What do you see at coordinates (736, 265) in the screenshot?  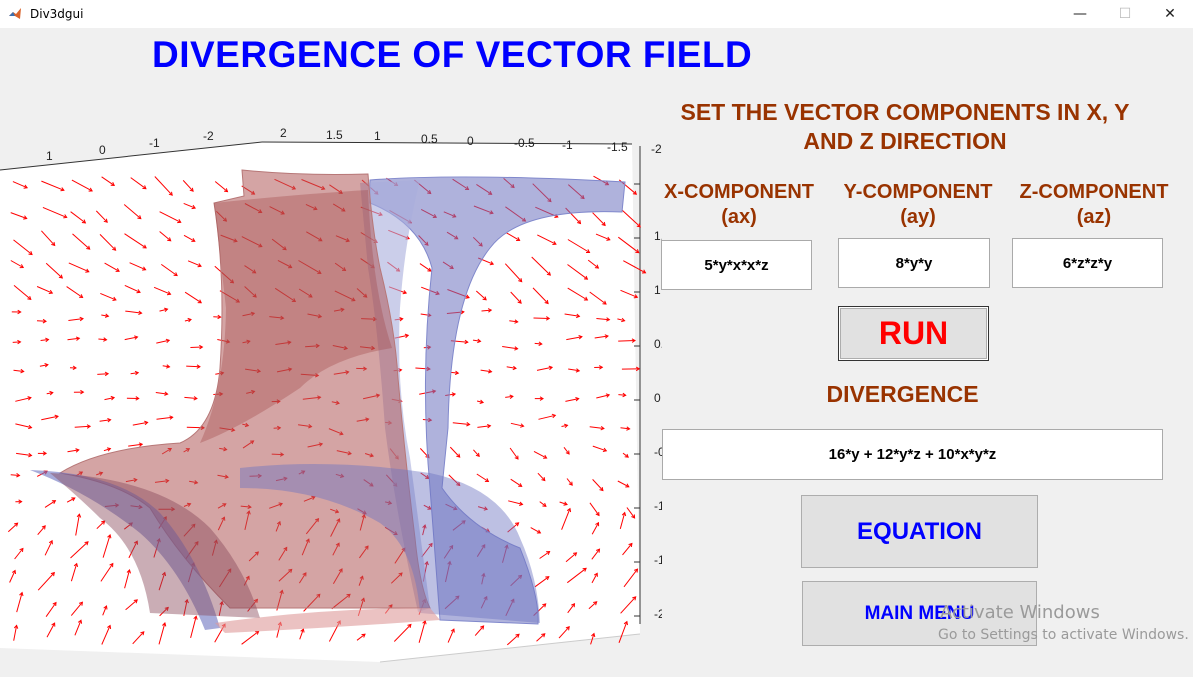 I see `x-component-input: 5*y*x*x*z` at bounding box center [736, 265].